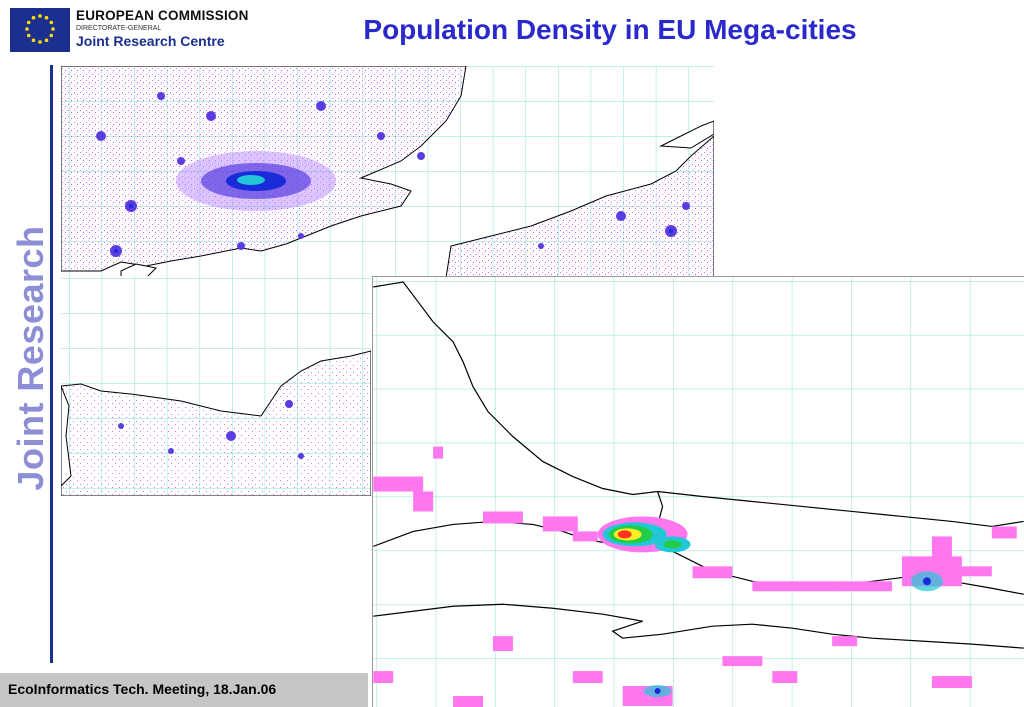 Image resolution: width=1024 pixels, height=707 pixels. I want to click on vertical-side-label: Joint Research Centre, so click(55, 358).